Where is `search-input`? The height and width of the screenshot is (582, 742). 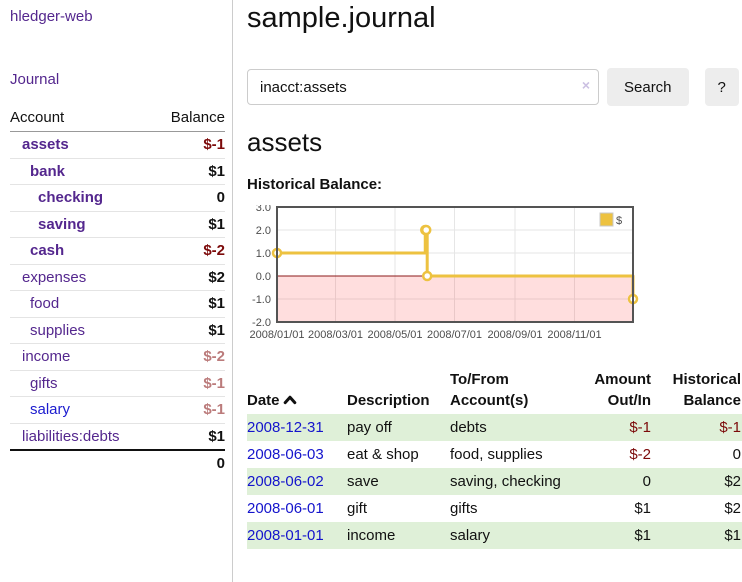
search-input is located at coordinates (423, 87).